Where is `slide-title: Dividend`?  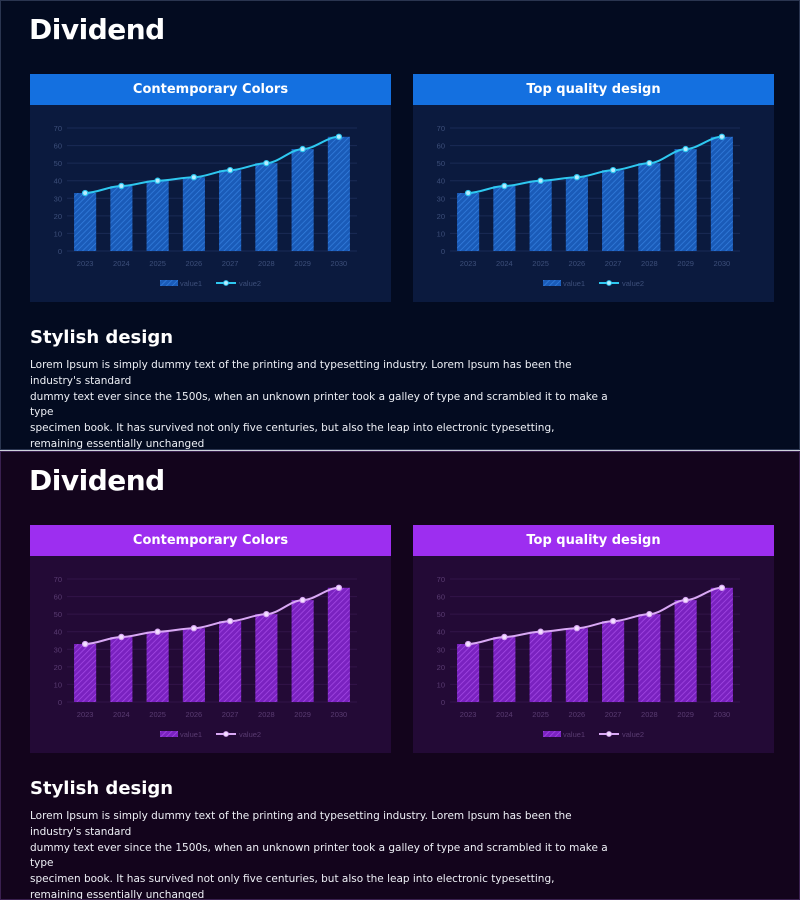
slide-title: Dividend is located at coordinates (97, 480).